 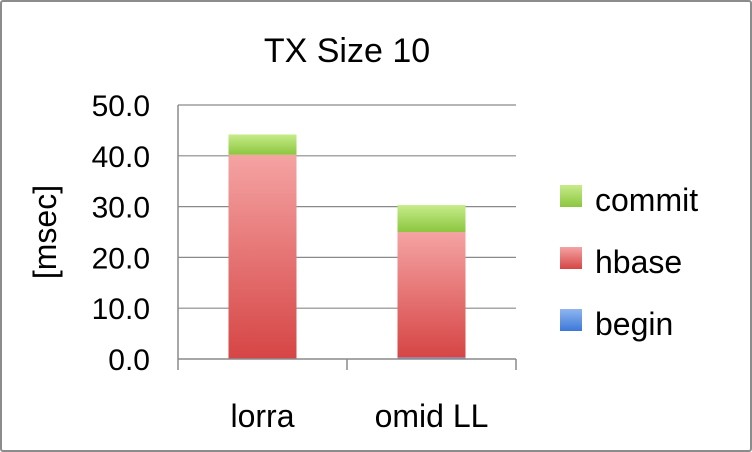 I want to click on y-tick-label: 40.0, so click(x=121, y=157).